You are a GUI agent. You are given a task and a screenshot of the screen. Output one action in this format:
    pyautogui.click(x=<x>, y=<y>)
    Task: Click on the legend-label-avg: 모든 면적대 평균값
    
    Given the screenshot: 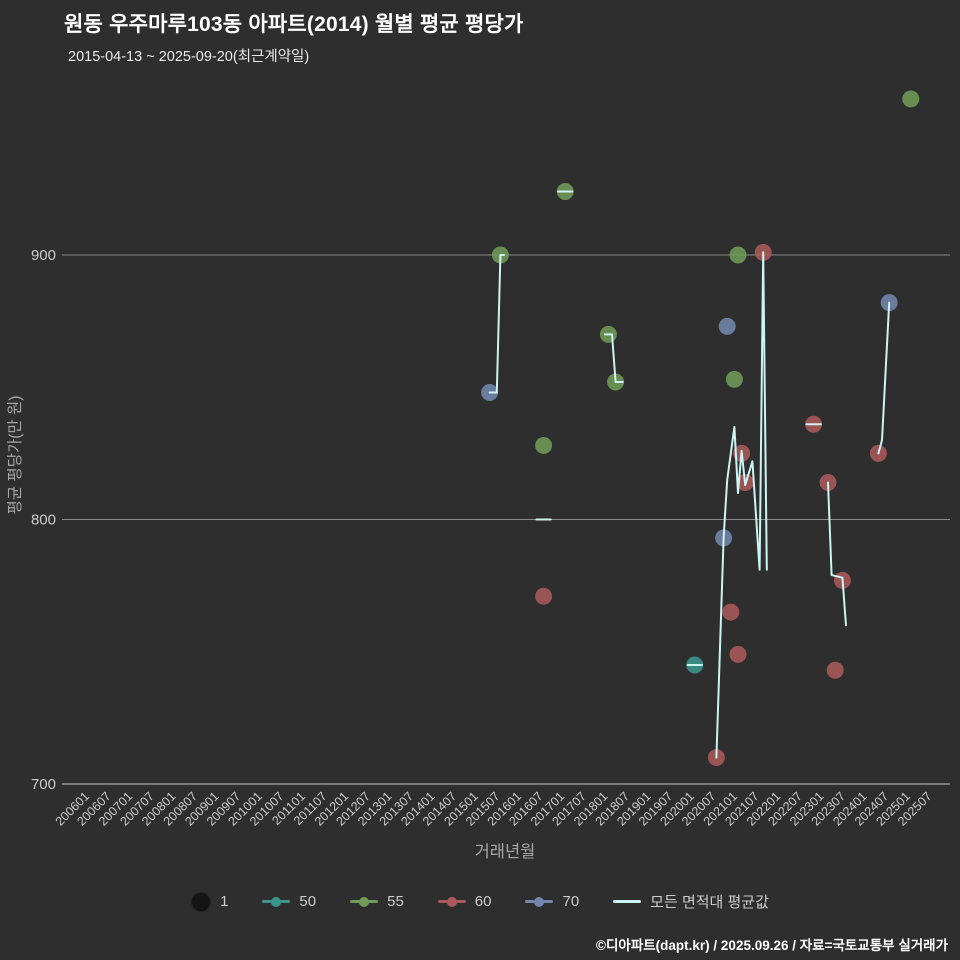 What is the action you would take?
    pyautogui.click(x=709, y=902)
    